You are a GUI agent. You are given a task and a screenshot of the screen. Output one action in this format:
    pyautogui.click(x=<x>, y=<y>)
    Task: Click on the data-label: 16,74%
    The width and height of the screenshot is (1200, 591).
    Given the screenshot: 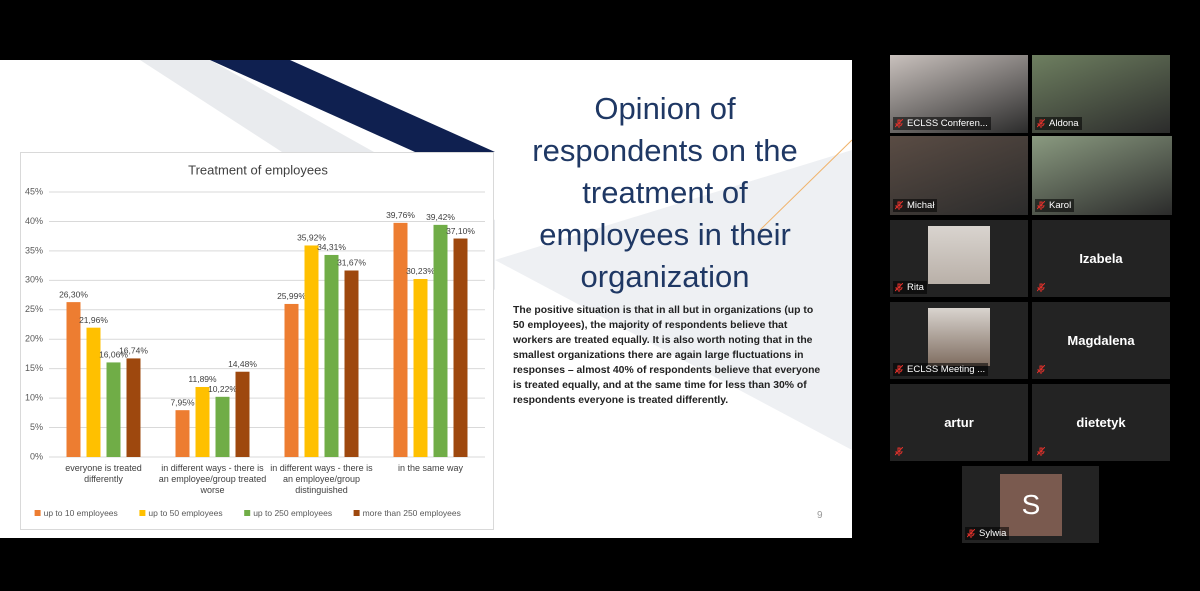 What is the action you would take?
    pyautogui.click(x=133, y=351)
    